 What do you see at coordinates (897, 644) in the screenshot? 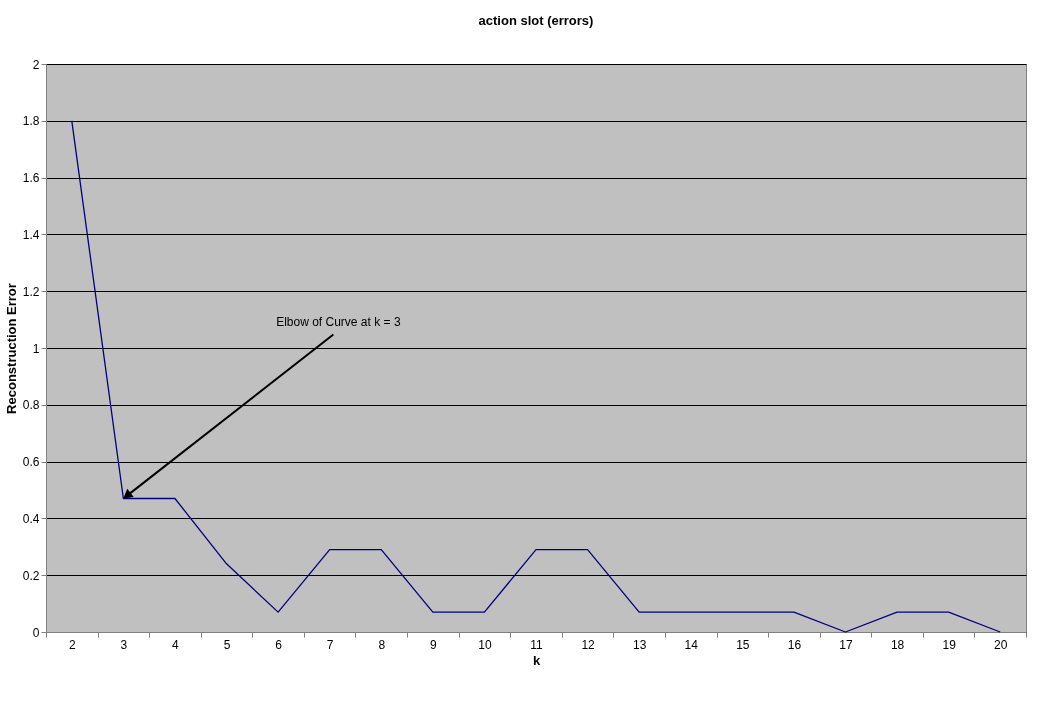
I see `x-tick-label: 18` at bounding box center [897, 644].